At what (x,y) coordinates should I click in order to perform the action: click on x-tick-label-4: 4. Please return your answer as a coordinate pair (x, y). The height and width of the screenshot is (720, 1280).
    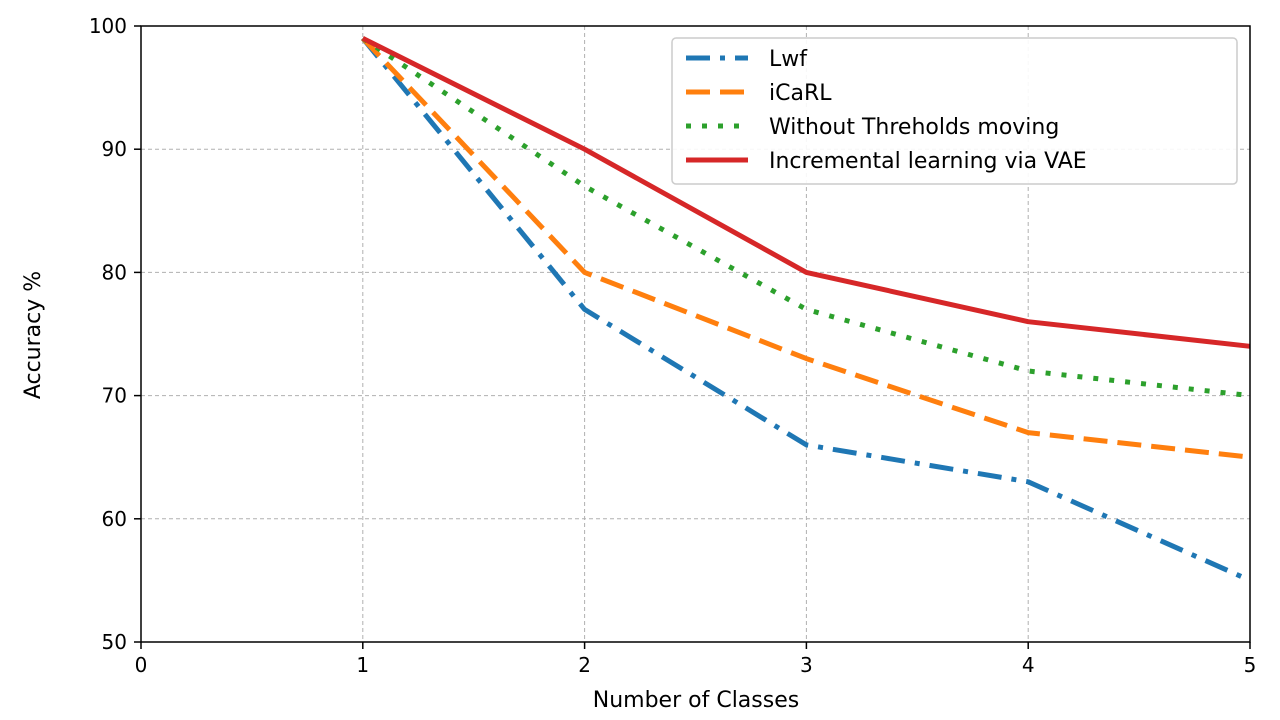
    Looking at the image, I should click on (1028, 665).